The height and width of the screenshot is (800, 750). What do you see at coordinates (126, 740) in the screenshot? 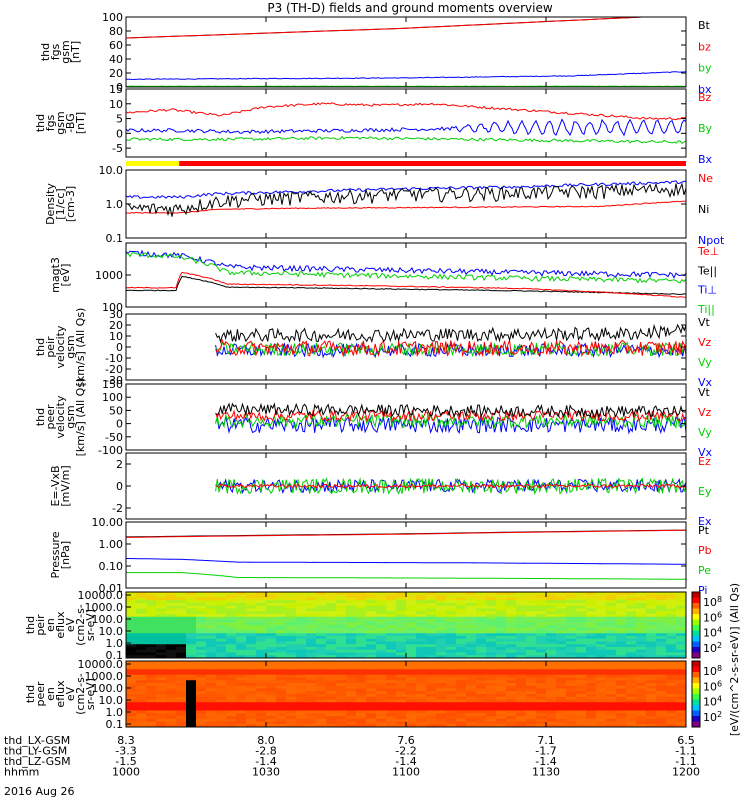
I see `x-row-value: 8.3` at bounding box center [126, 740].